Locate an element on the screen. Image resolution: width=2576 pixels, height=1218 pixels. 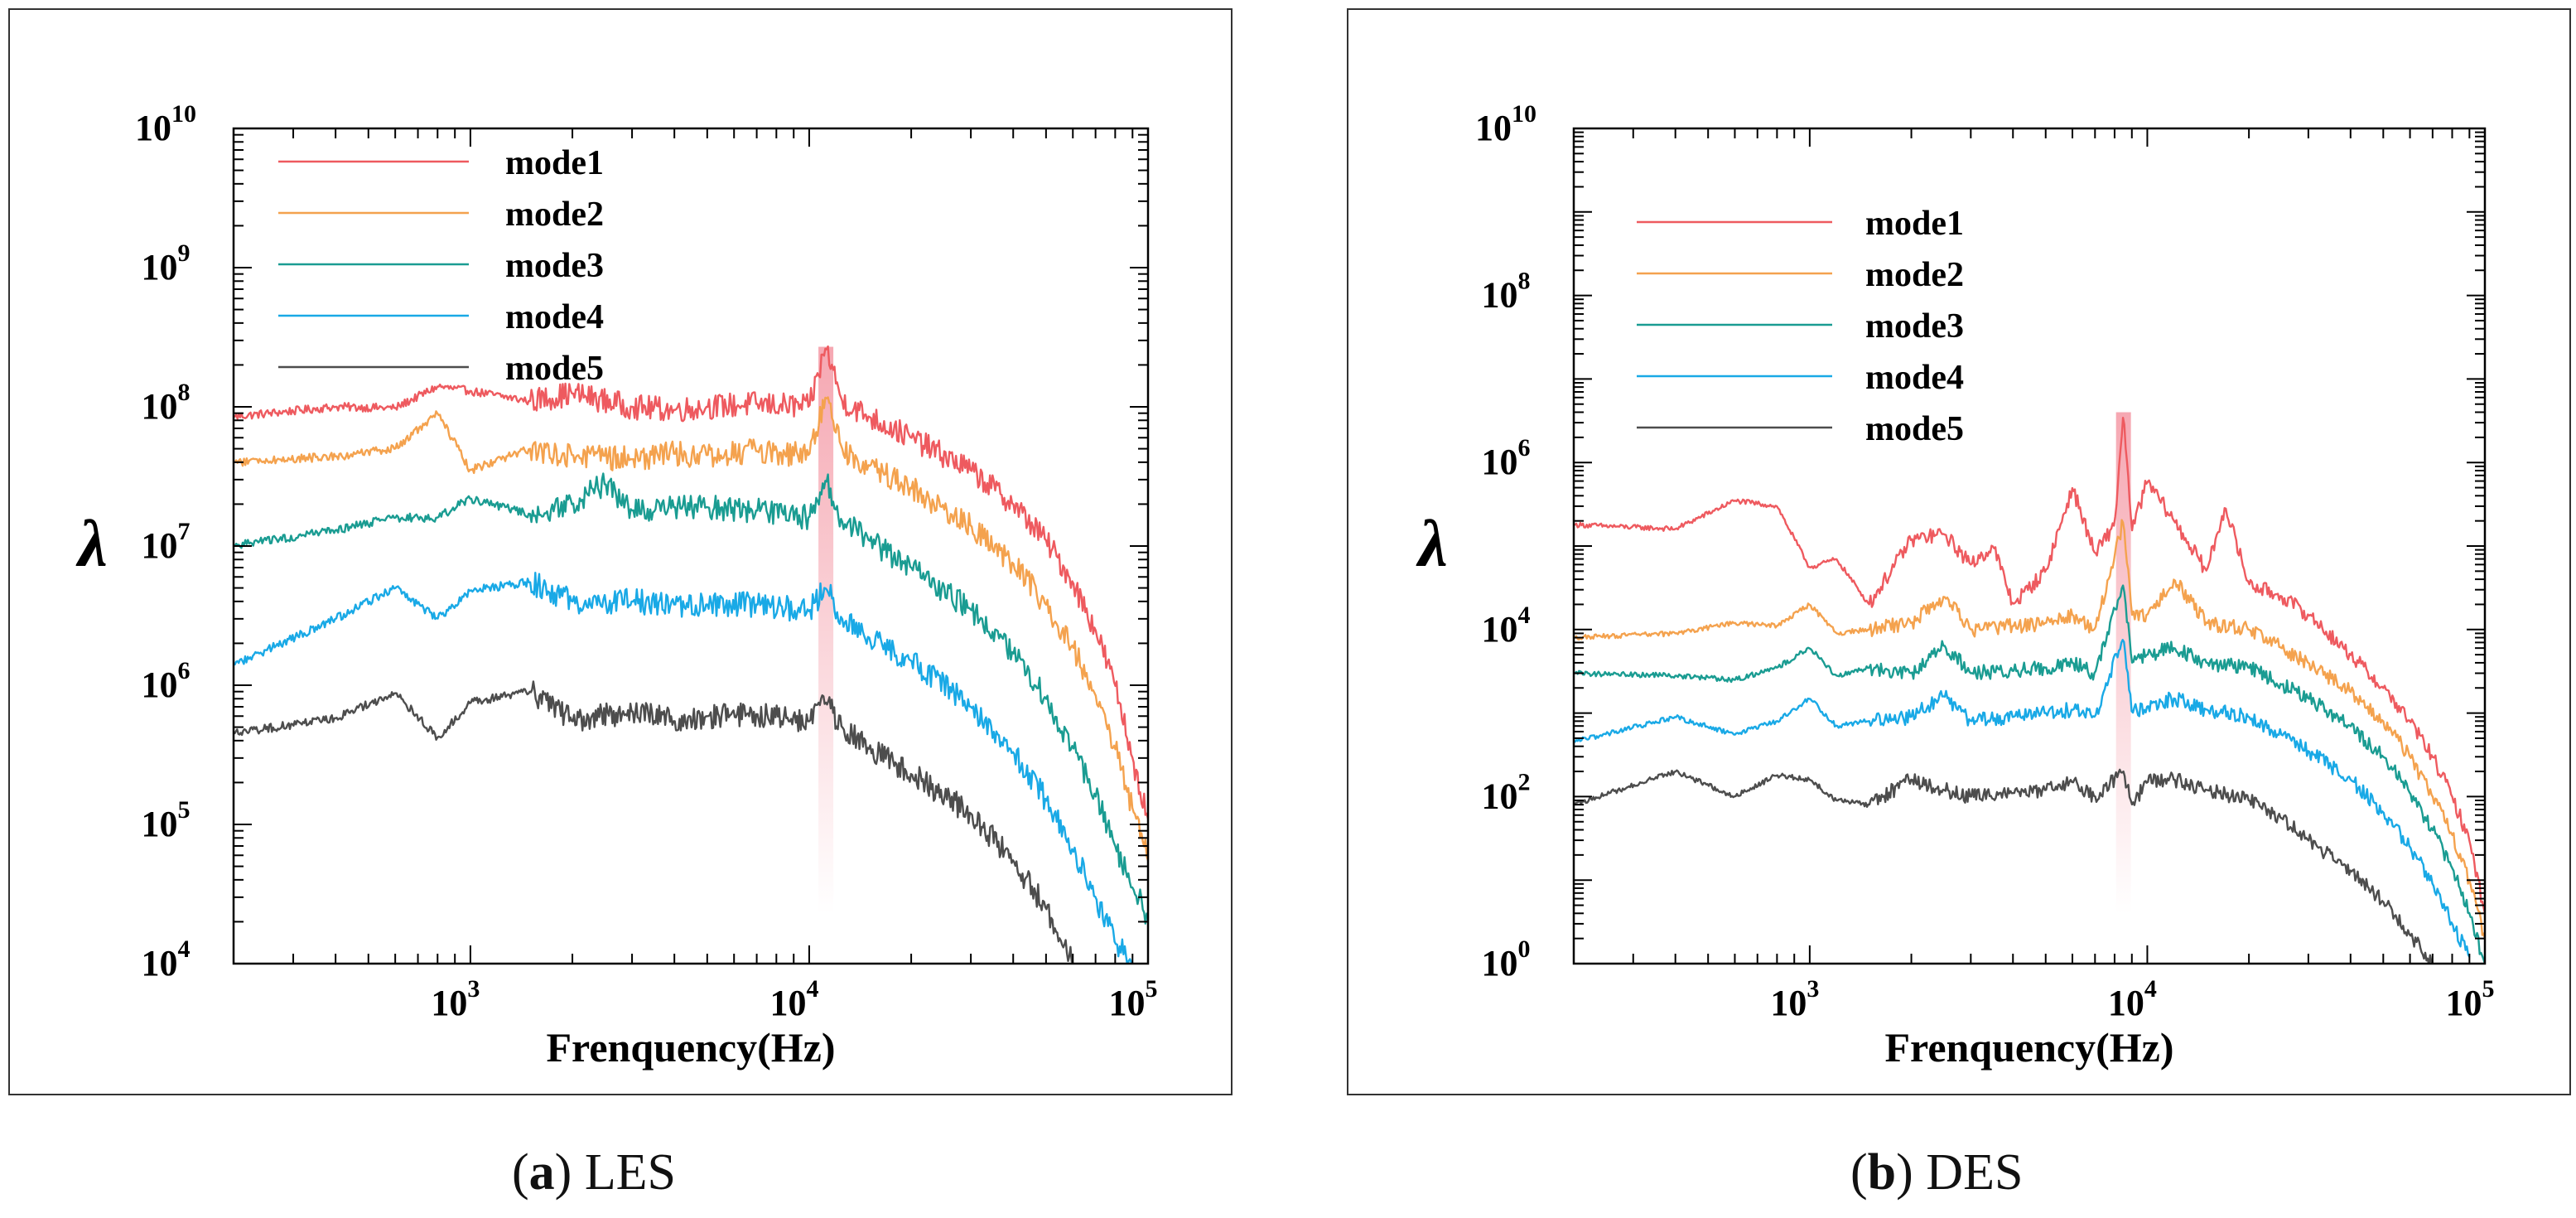
y-tick-exp: 7 is located at coordinates (184, 531).